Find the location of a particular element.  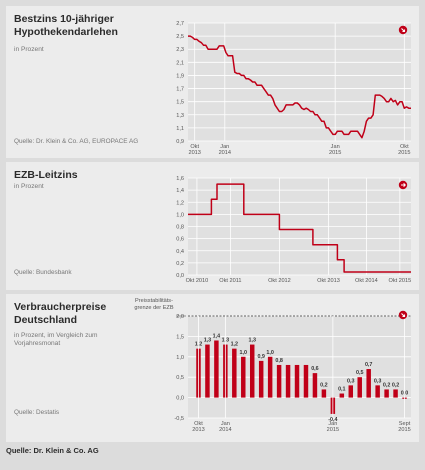

y-tick-label: 1,3 is located at coordinates (180, 116).